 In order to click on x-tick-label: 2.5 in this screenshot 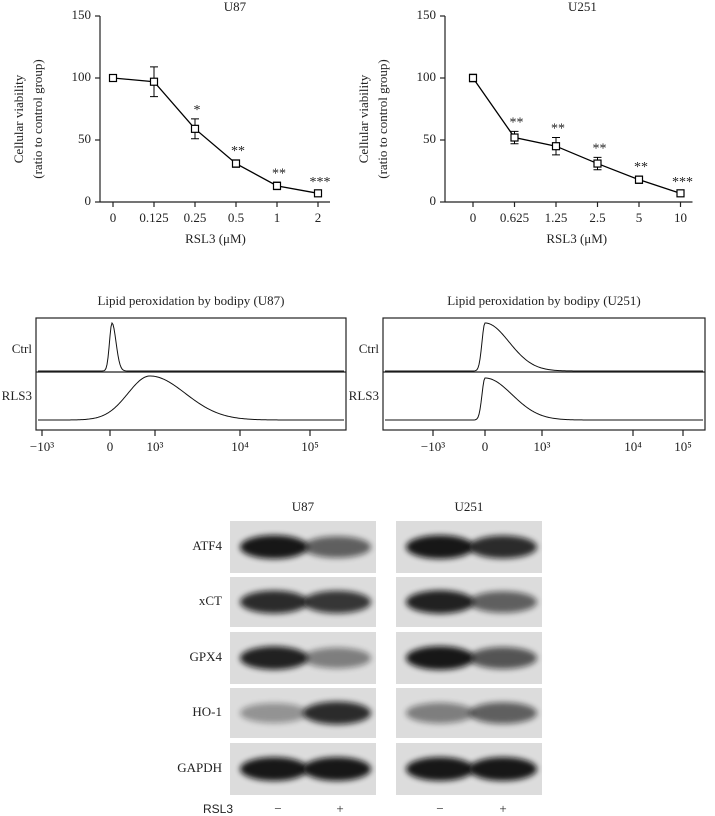, I will do `click(597, 217)`.